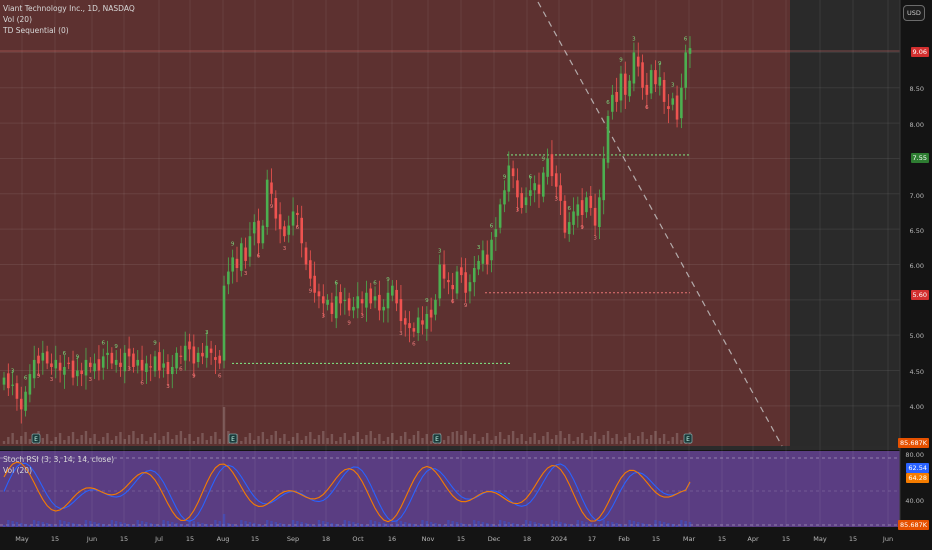  I want to click on stoch-rsi-label: Stoch RSI (3, 3, 14, 14, close), so click(58, 459).